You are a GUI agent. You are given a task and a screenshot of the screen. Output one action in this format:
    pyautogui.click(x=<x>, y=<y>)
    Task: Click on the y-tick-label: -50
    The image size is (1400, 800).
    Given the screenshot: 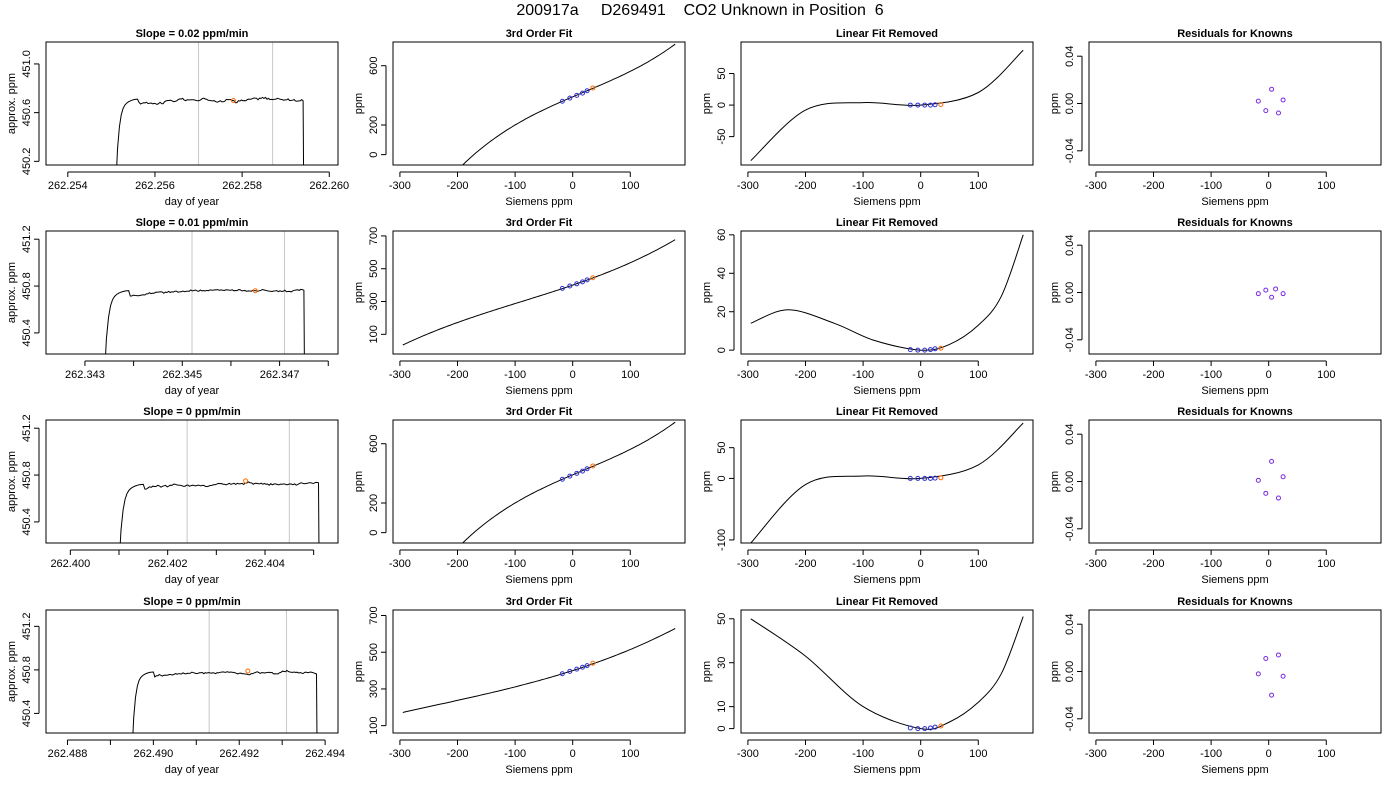 What is the action you would take?
    pyautogui.click(x=722, y=137)
    